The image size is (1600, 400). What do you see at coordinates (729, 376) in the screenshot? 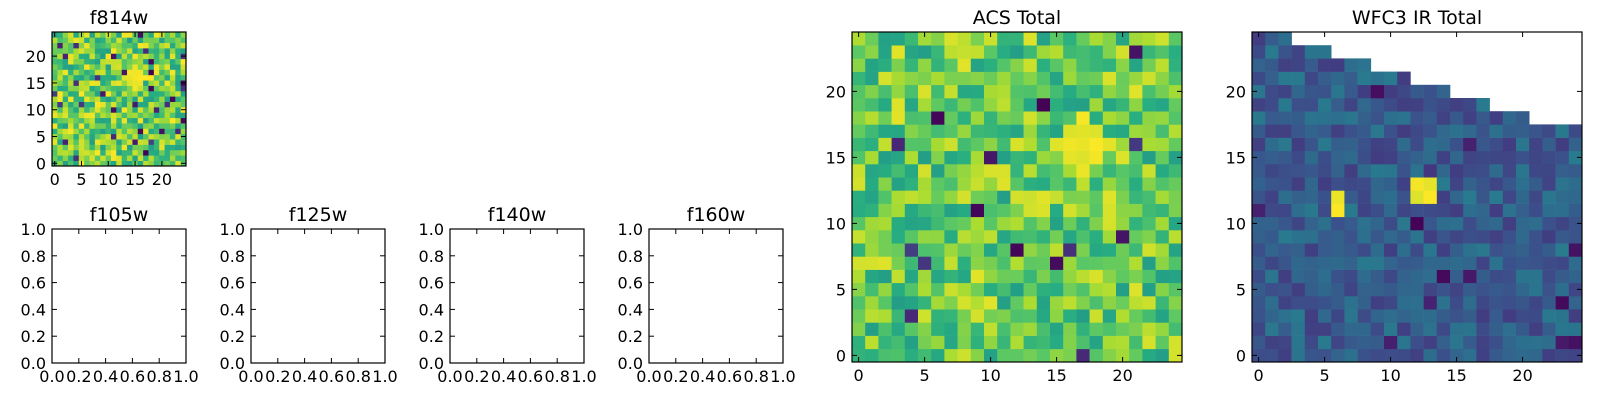
I see `x-tick-label: 0.6` at bounding box center [729, 376].